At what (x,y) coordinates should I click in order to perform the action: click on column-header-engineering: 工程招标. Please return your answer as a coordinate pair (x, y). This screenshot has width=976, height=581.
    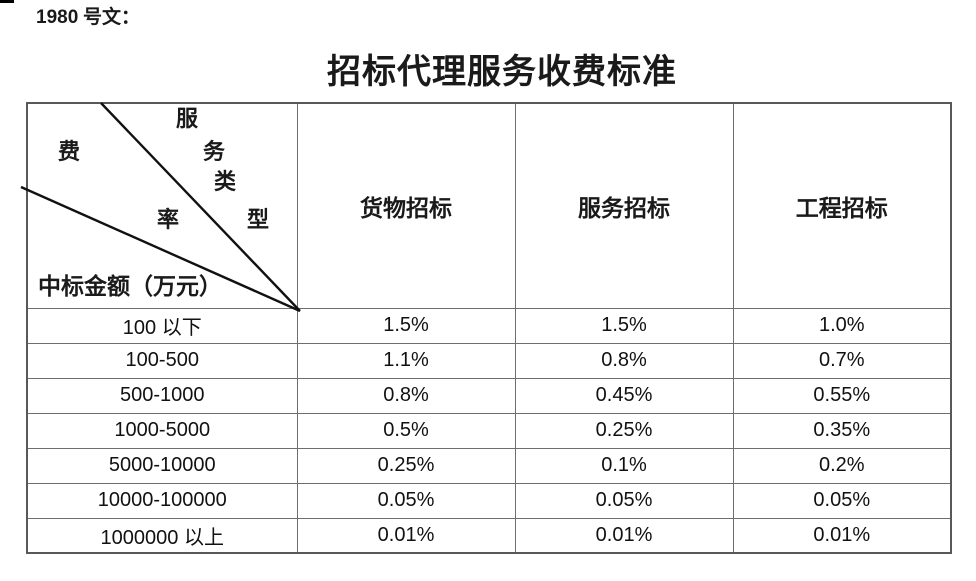
    Looking at the image, I should click on (842, 205).